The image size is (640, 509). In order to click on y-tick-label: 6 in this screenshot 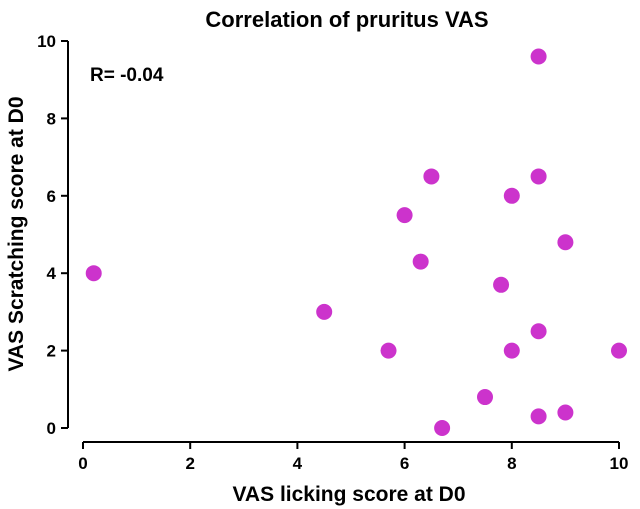, I will do `click(51, 196)`.